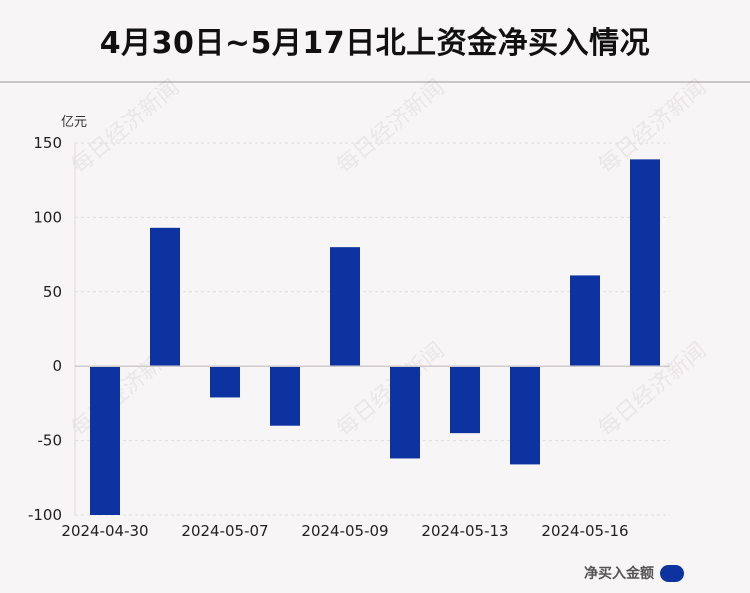 The height and width of the screenshot is (593, 750). I want to click on legend: 净买入金额, so click(634, 573).